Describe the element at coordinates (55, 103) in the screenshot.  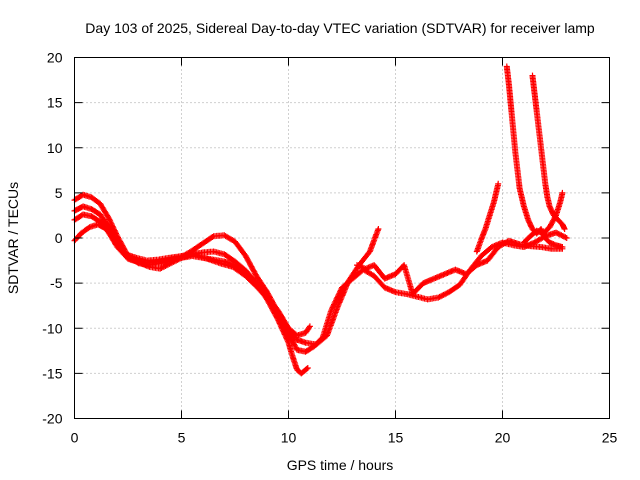
I see `y-tick-label: 15` at that location.